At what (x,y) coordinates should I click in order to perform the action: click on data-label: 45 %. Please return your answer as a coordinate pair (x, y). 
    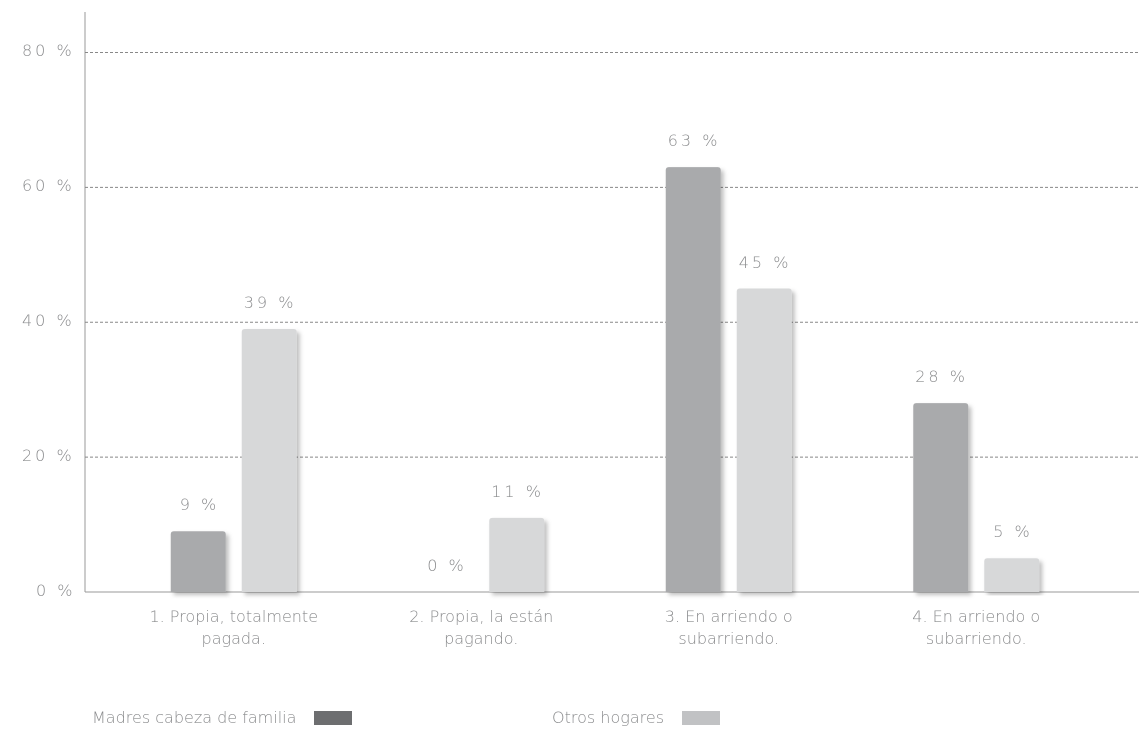
    Looking at the image, I should click on (765, 262).